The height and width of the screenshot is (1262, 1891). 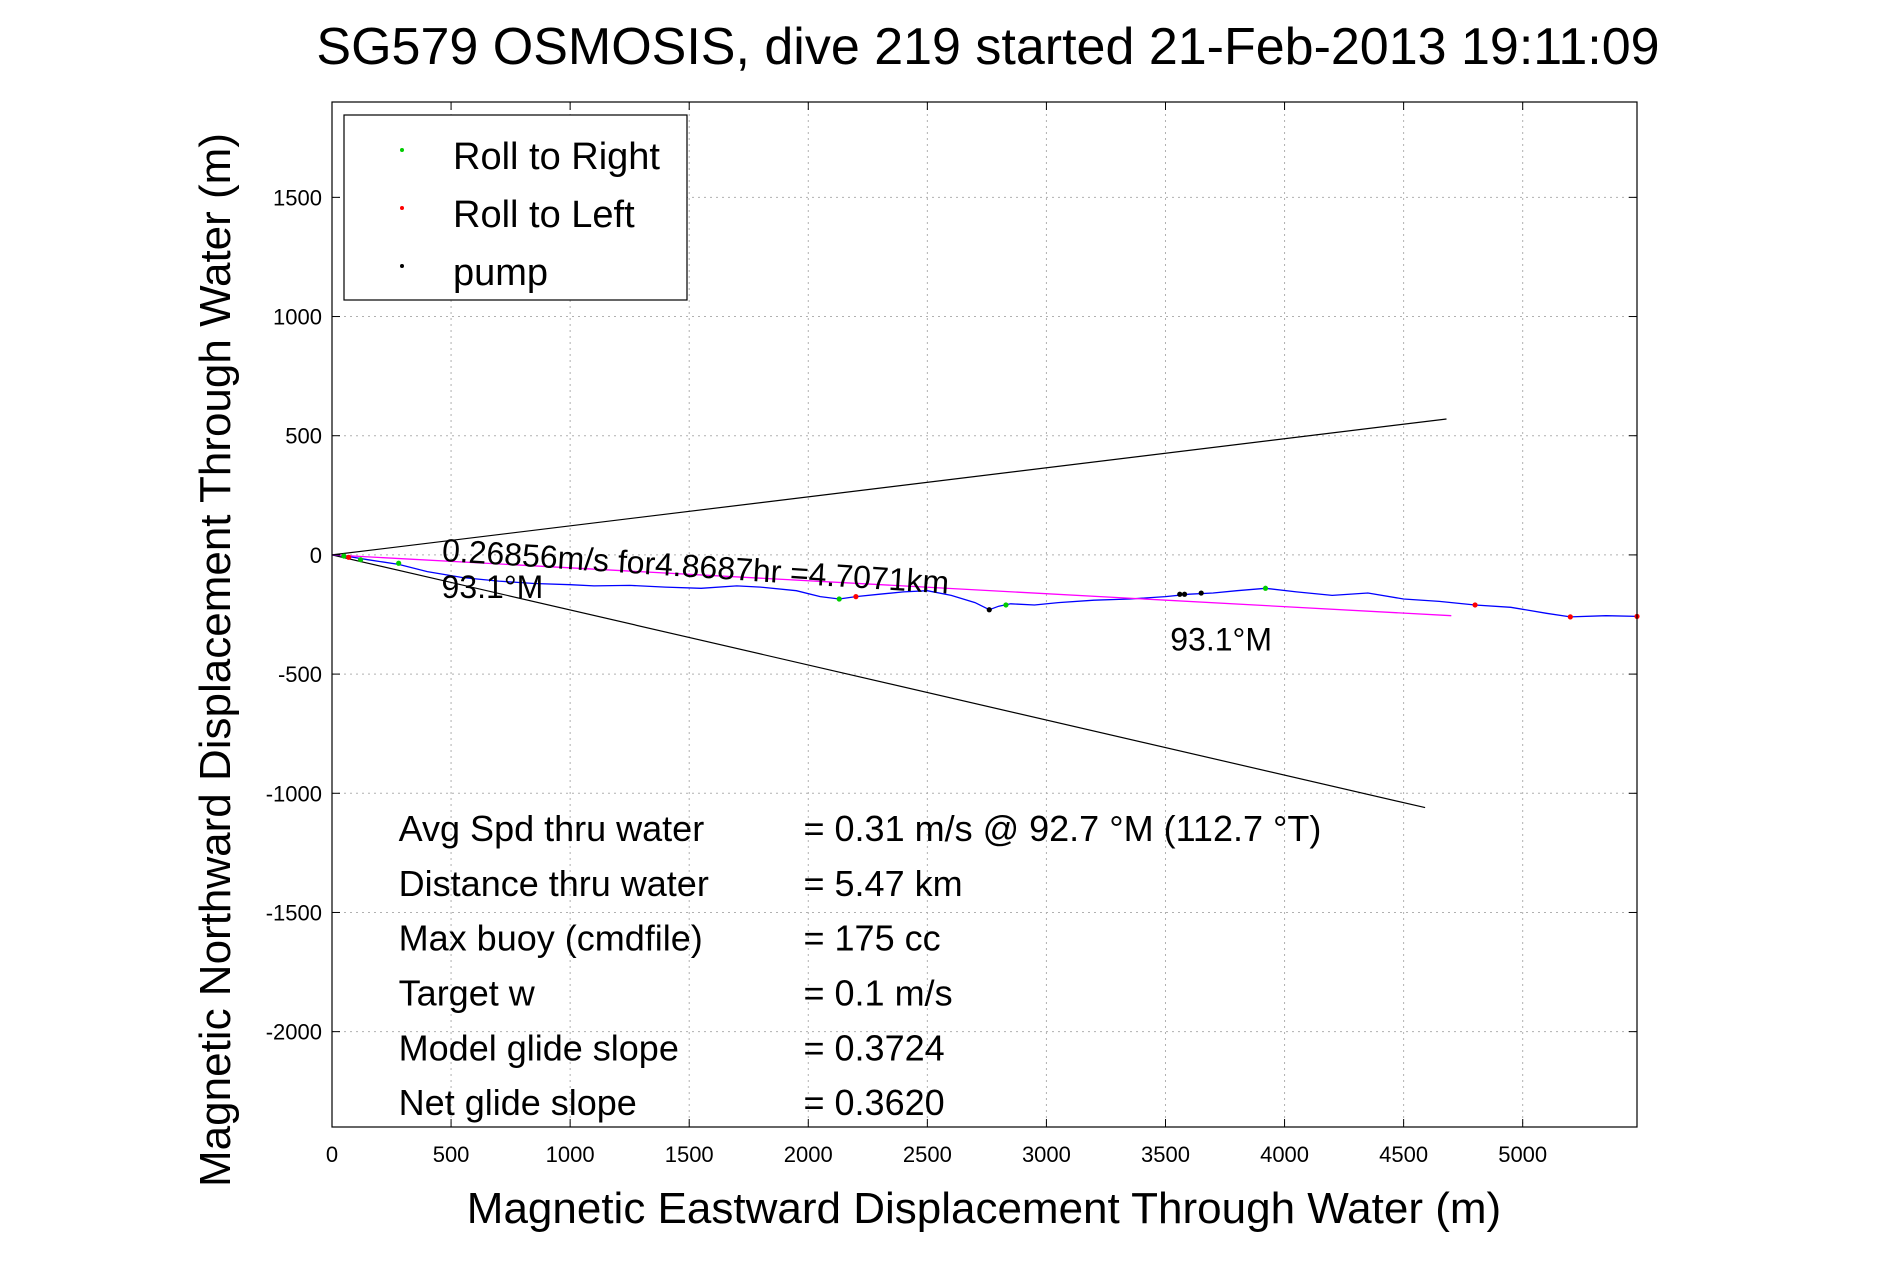 I want to click on legend-label-roll-right: Roll to Right, so click(x=556, y=157).